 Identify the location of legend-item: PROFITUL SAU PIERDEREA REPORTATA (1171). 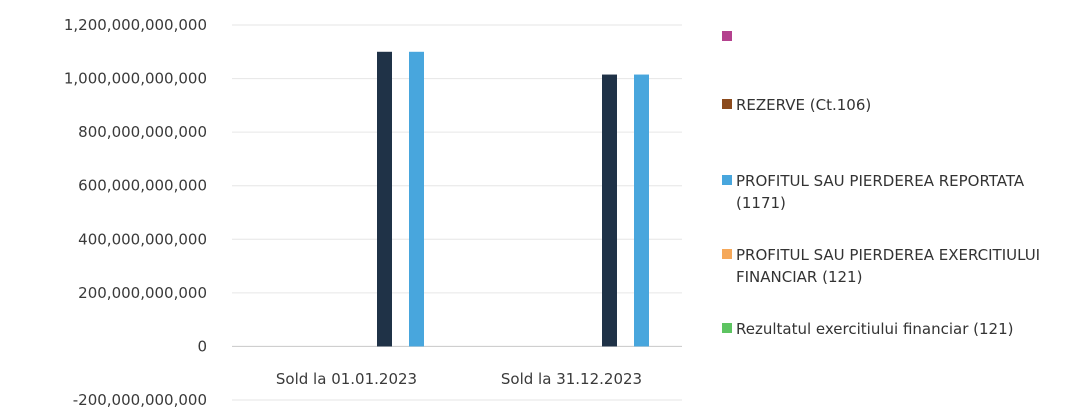
(894, 192).